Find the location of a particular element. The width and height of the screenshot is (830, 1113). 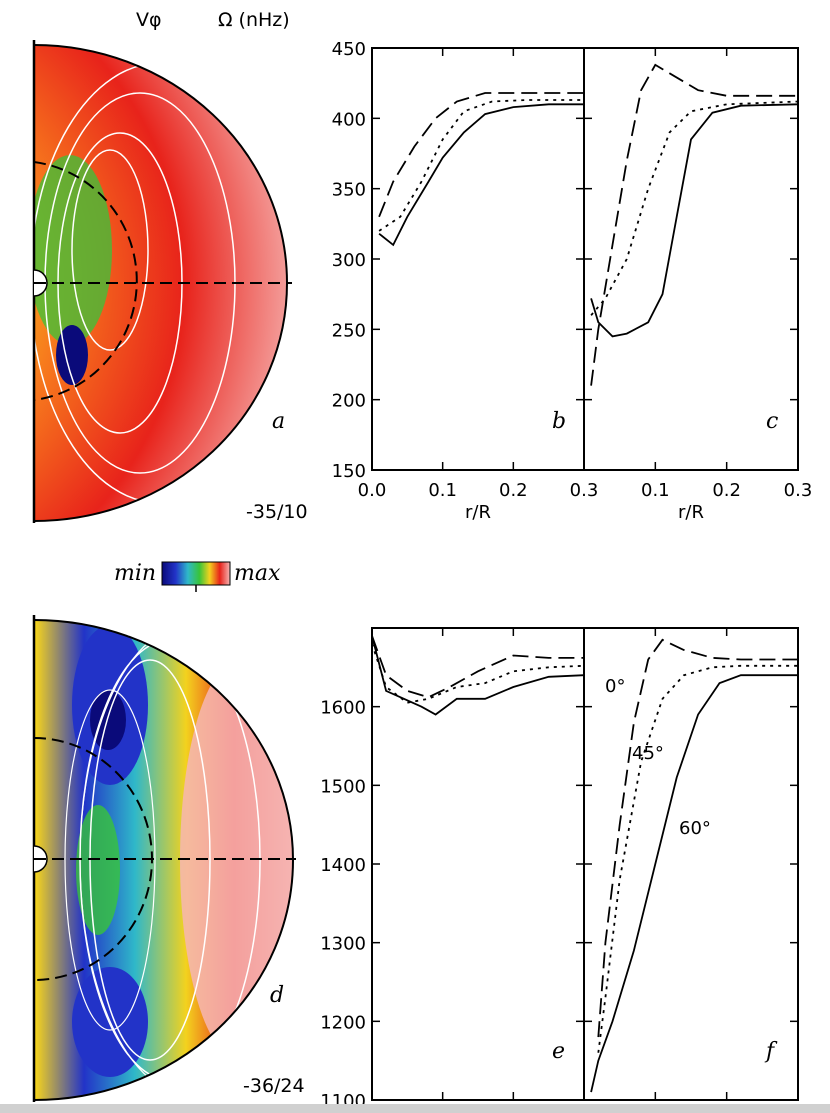

panel-b-series-dashed is located at coordinates (481, 155).